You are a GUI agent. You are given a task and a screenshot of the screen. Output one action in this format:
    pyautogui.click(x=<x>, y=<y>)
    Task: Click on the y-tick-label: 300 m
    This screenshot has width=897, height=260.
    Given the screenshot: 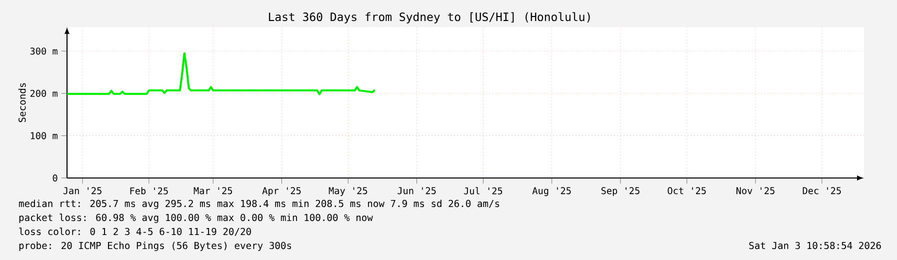 What is the action you would take?
    pyautogui.click(x=44, y=51)
    